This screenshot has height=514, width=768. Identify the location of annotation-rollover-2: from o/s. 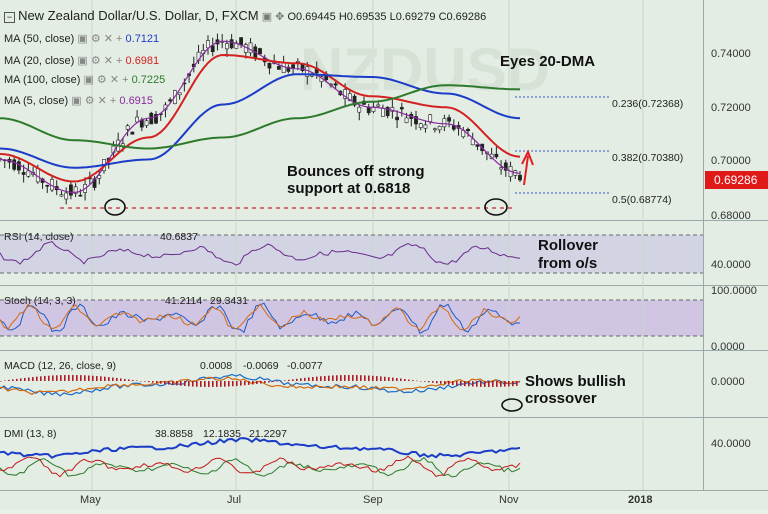
(567, 263).